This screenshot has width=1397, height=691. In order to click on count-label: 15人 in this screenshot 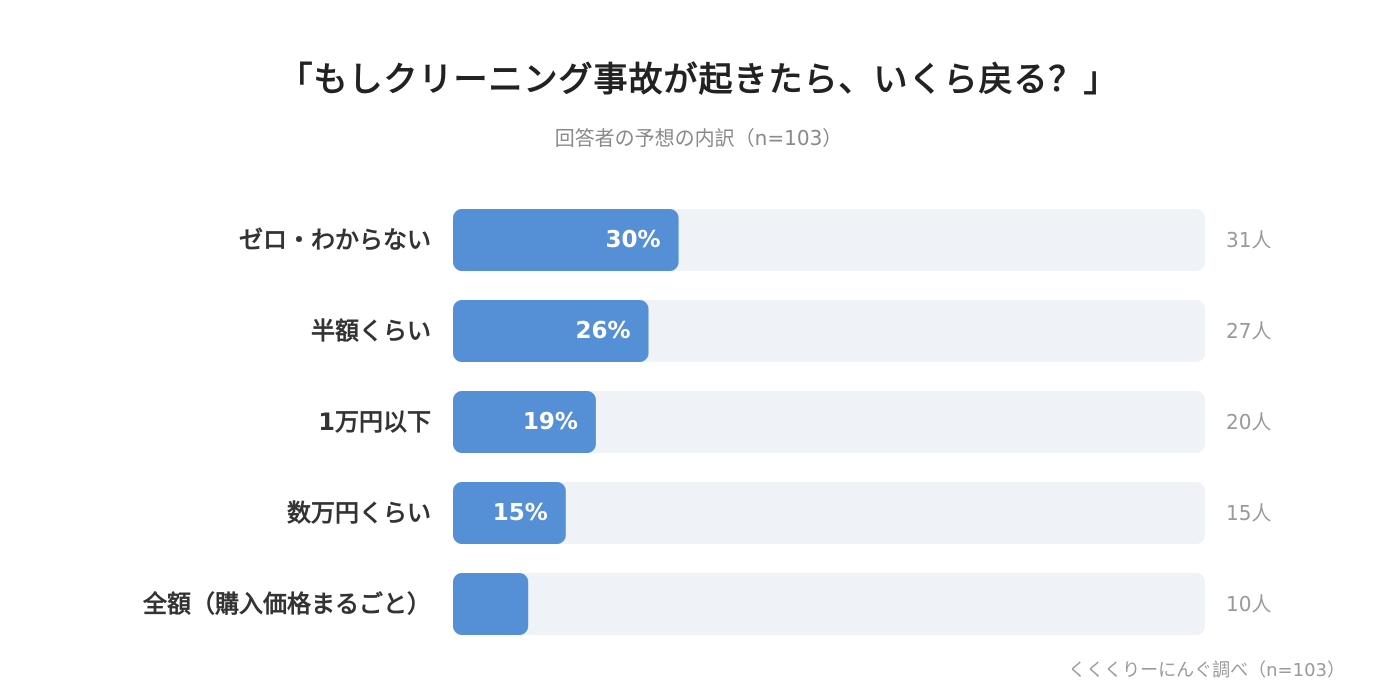, I will do `click(1248, 513)`.